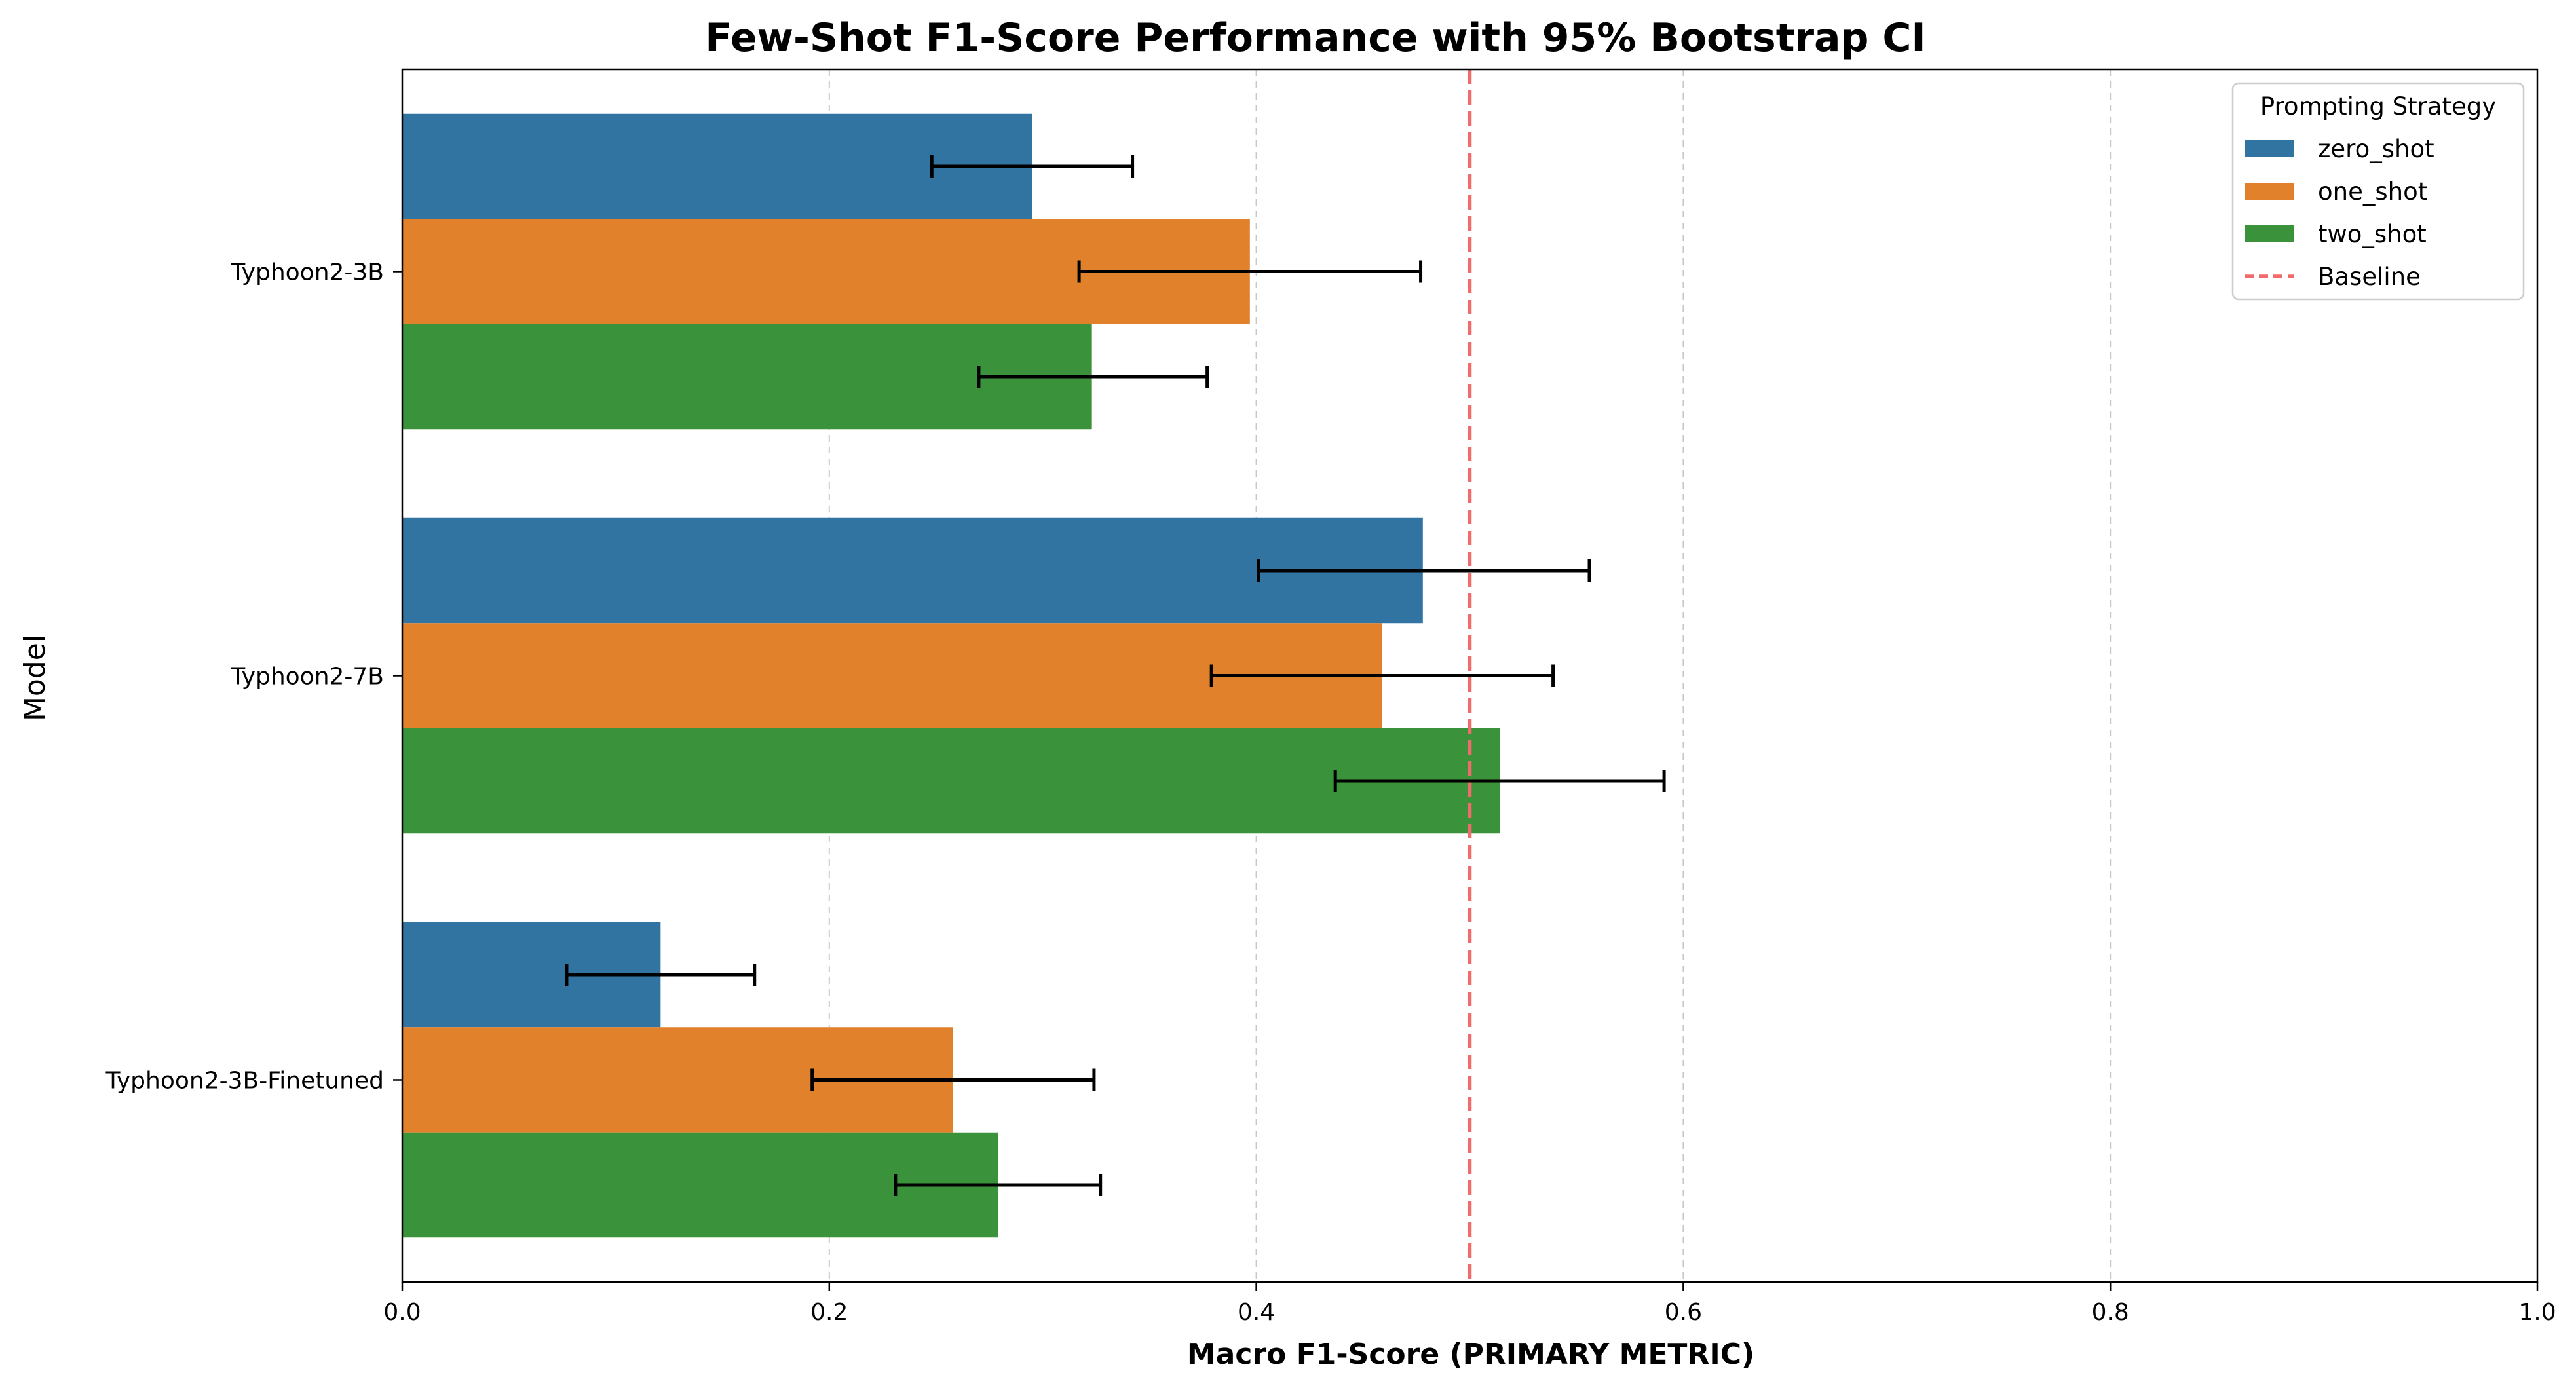  What do you see at coordinates (829, 1312) in the screenshot?
I see `x-tick-label-0-2: 0.2` at bounding box center [829, 1312].